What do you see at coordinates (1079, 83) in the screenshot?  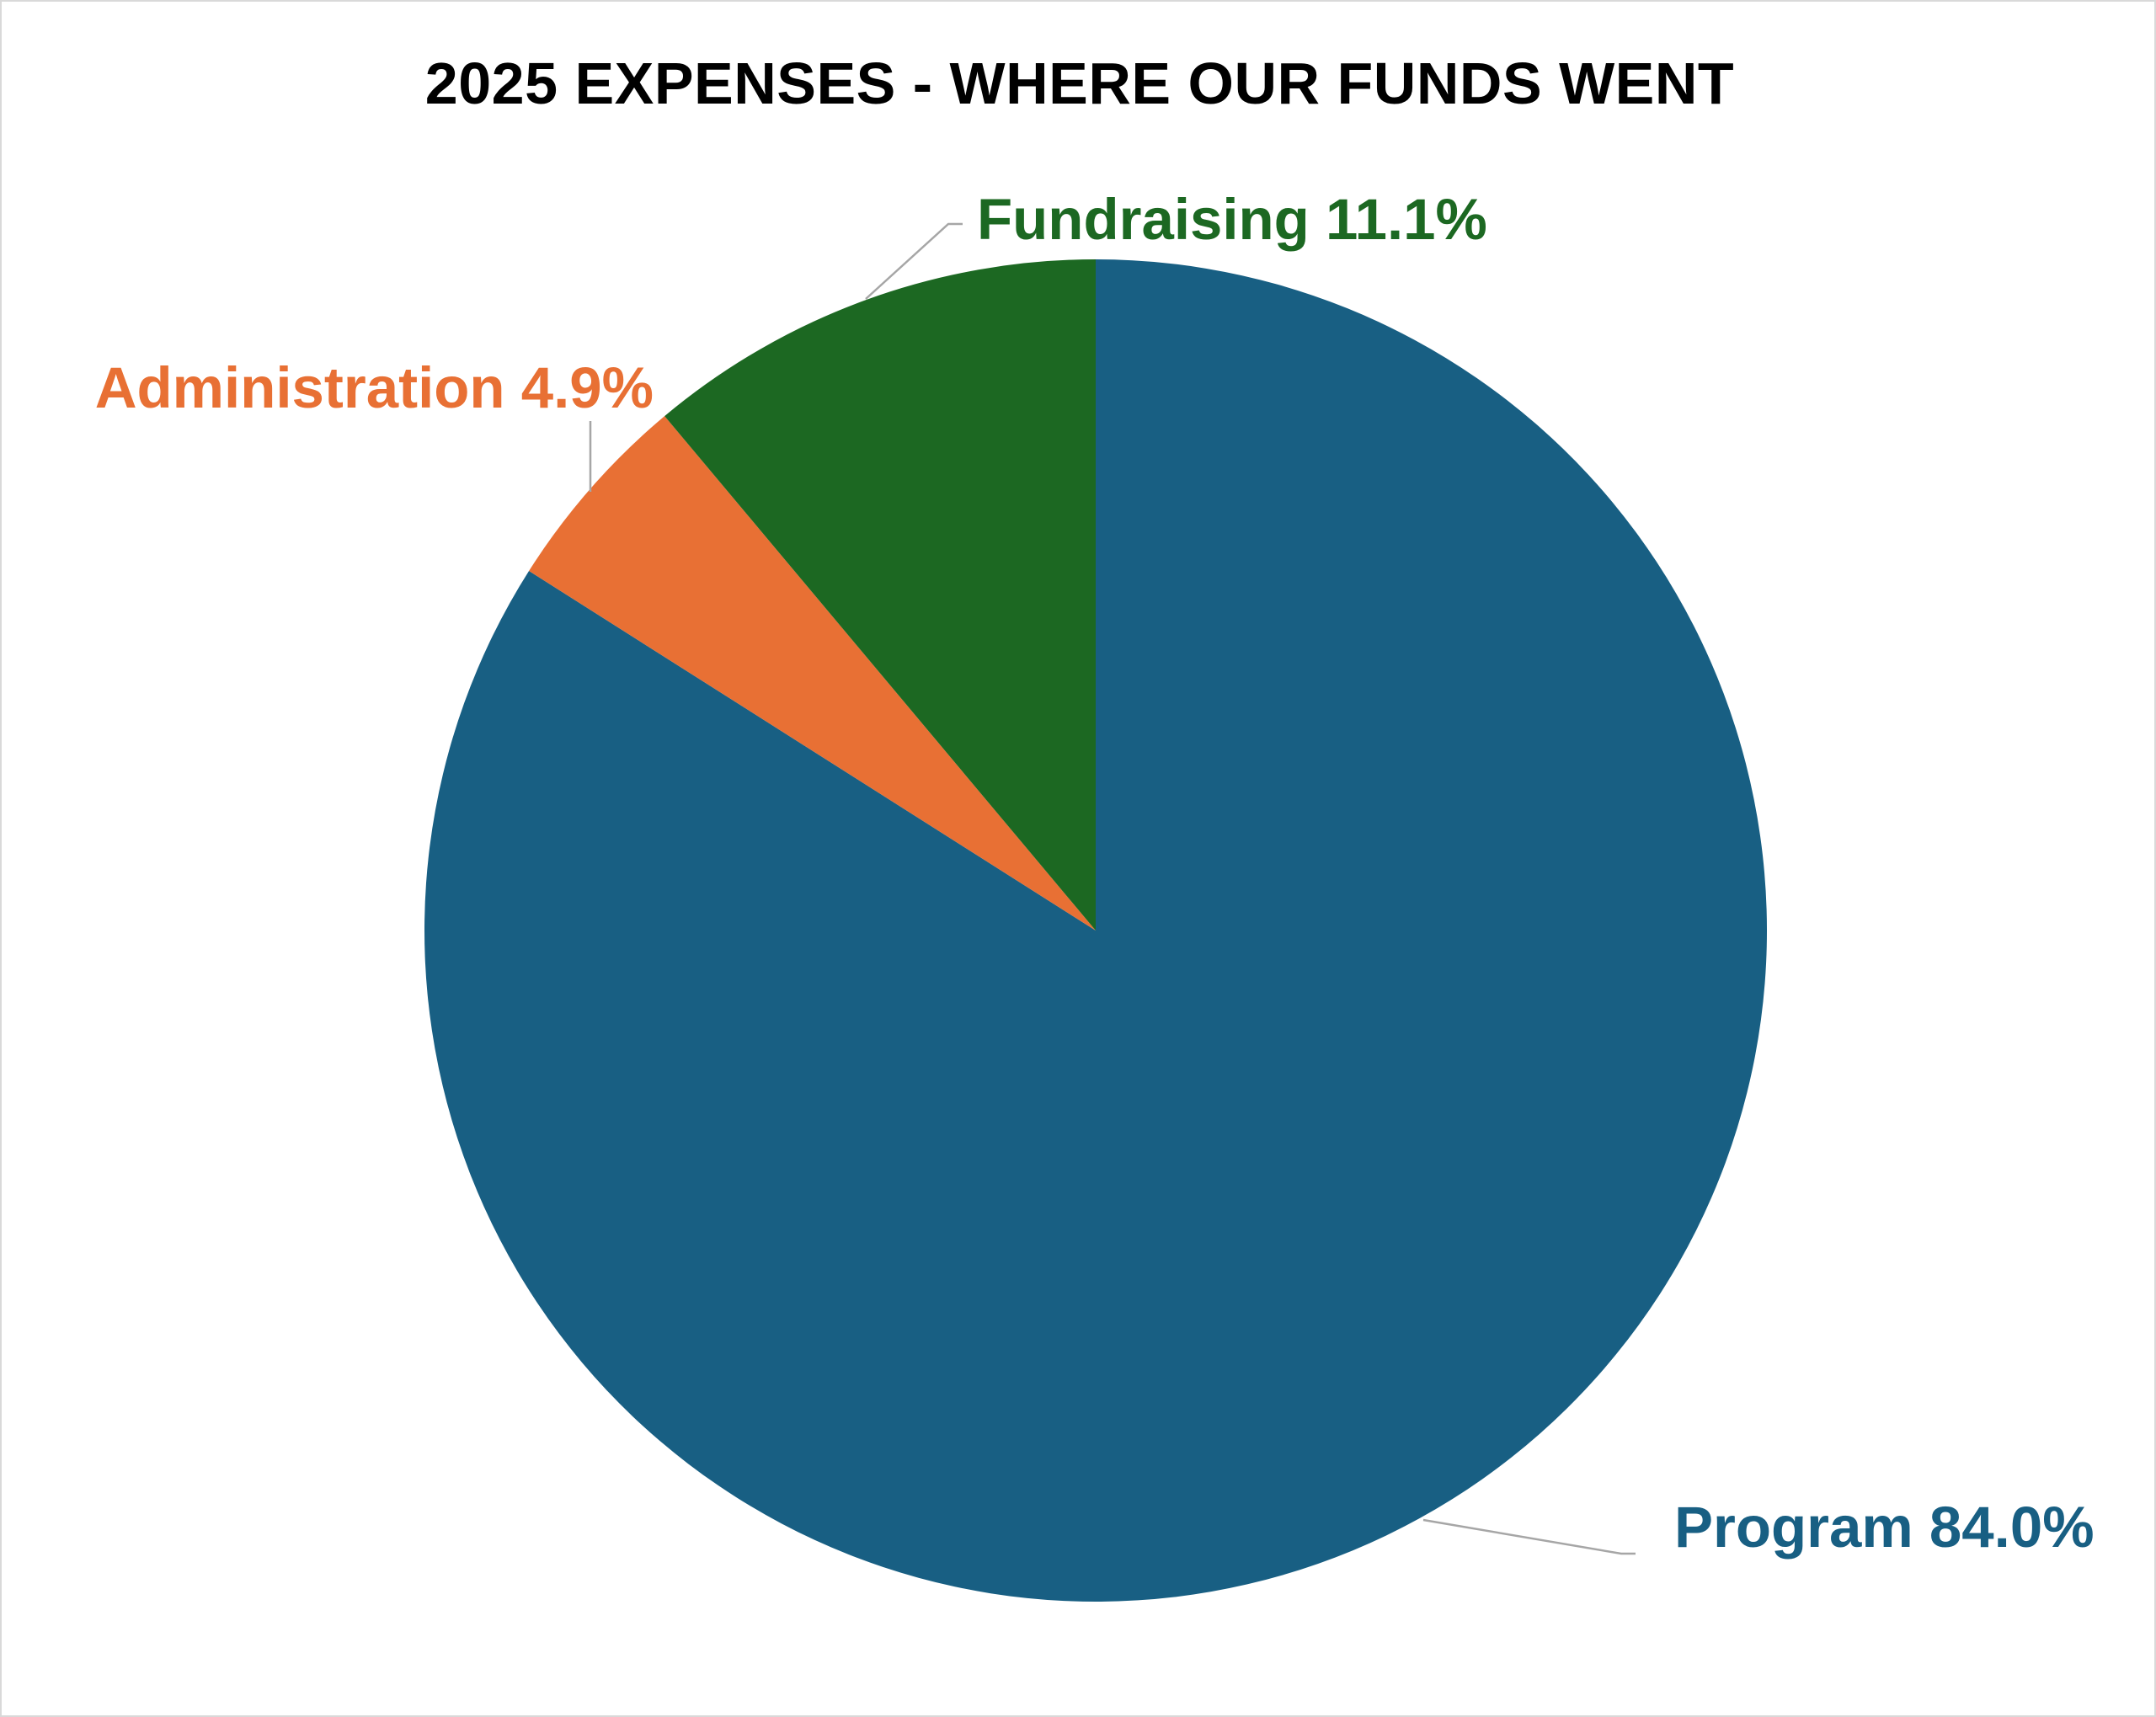 I see `chart-title: 2025 EXPENSES - WHERE OUR FUNDS WENT` at bounding box center [1079, 83].